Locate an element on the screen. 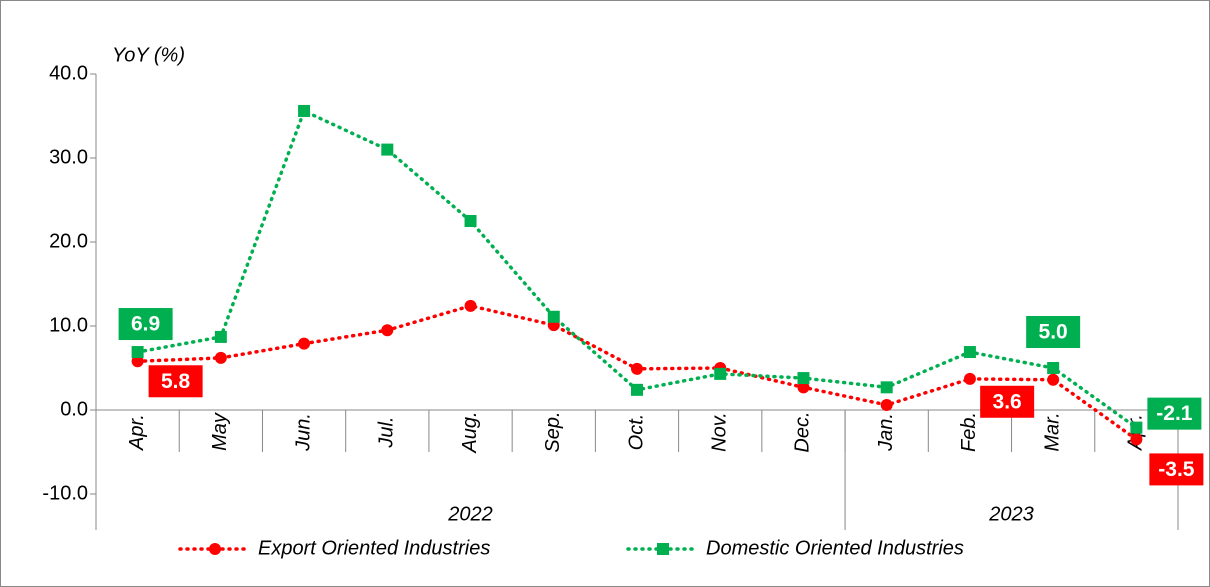 The height and width of the screenshot is (587, 1210). value-label: 5.0 is located at coordinates (1053, 332).